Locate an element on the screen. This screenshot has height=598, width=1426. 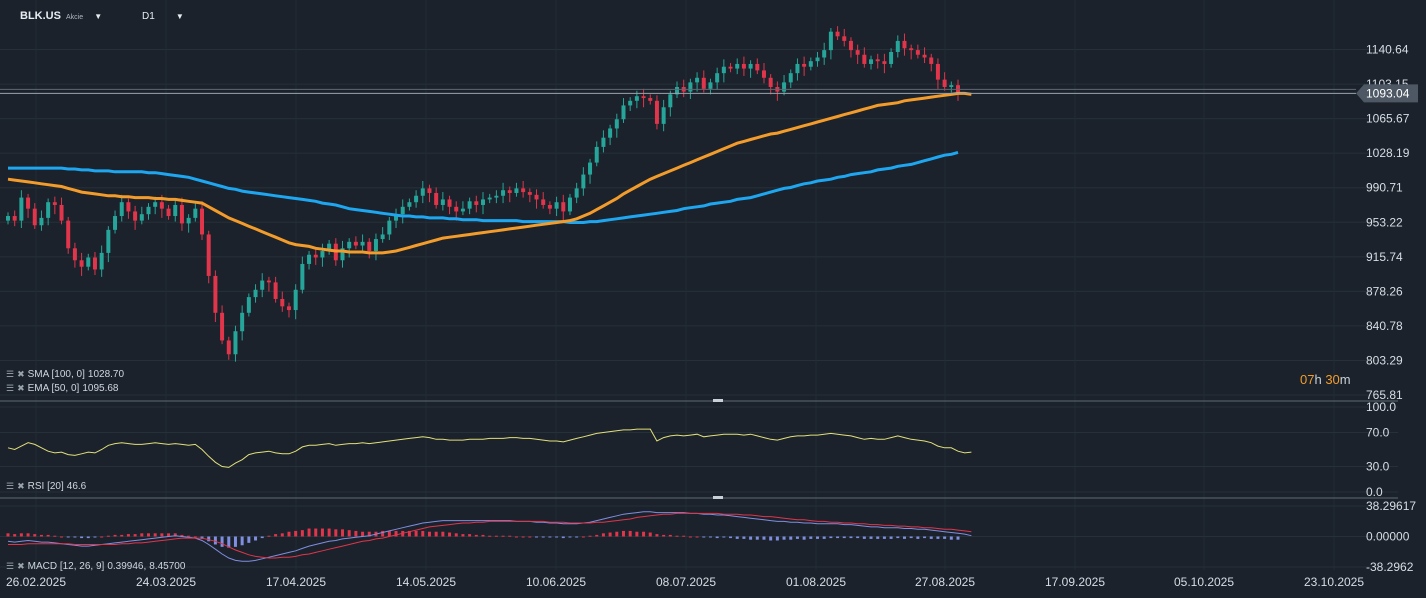
rsi-pane is located at coordinates (489, 448).